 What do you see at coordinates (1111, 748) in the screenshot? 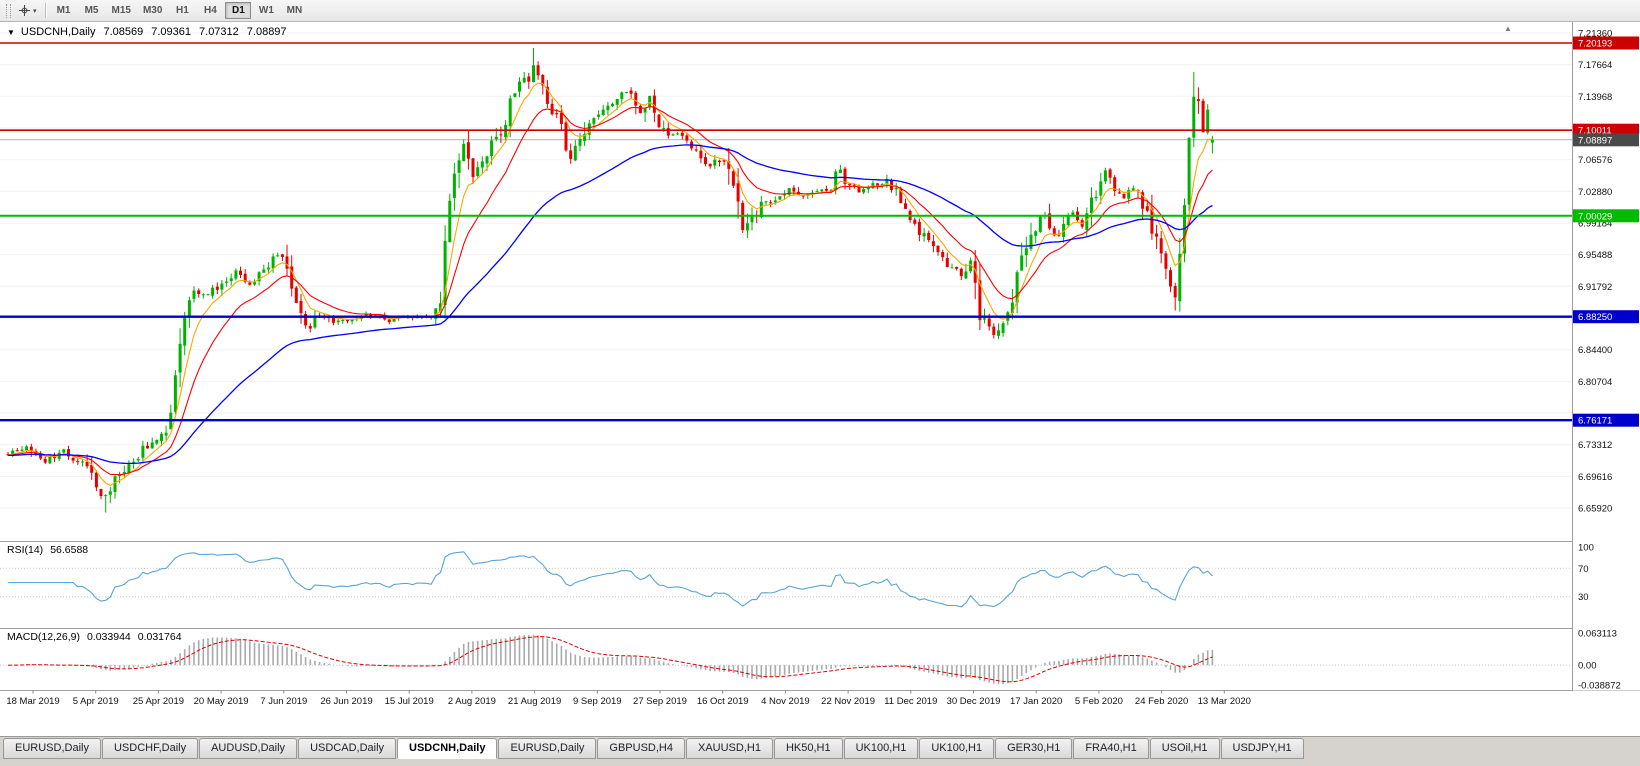
I see `chart-tab-12-fra40-h1: FRA40,H1` at bounding box center [1111, 748].